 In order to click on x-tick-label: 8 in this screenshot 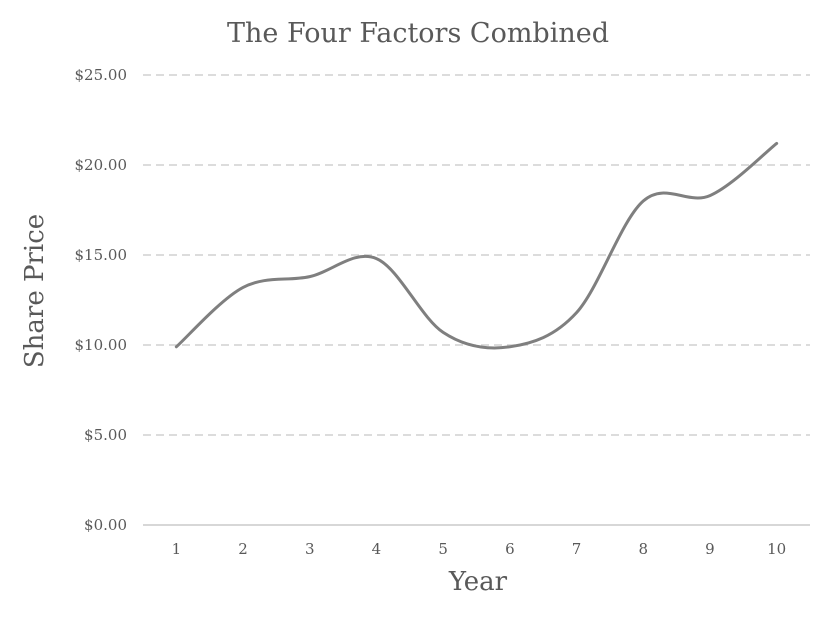, I will do `click(643, 549)`.